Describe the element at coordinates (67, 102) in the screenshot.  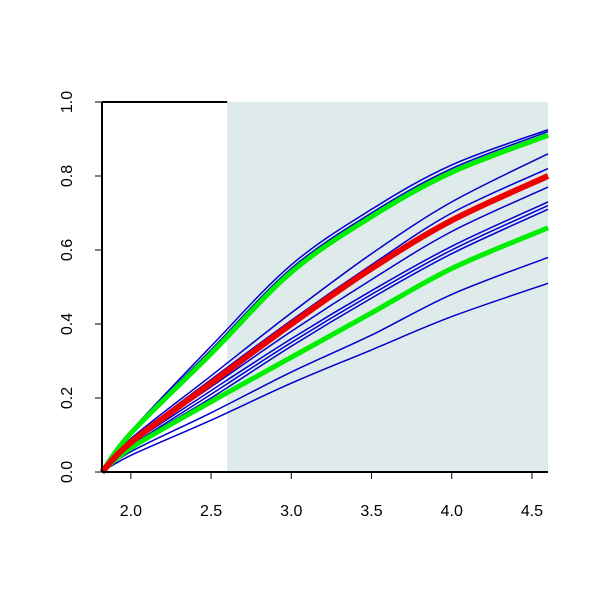
I see `y-tick-label: 1.0` at that location.